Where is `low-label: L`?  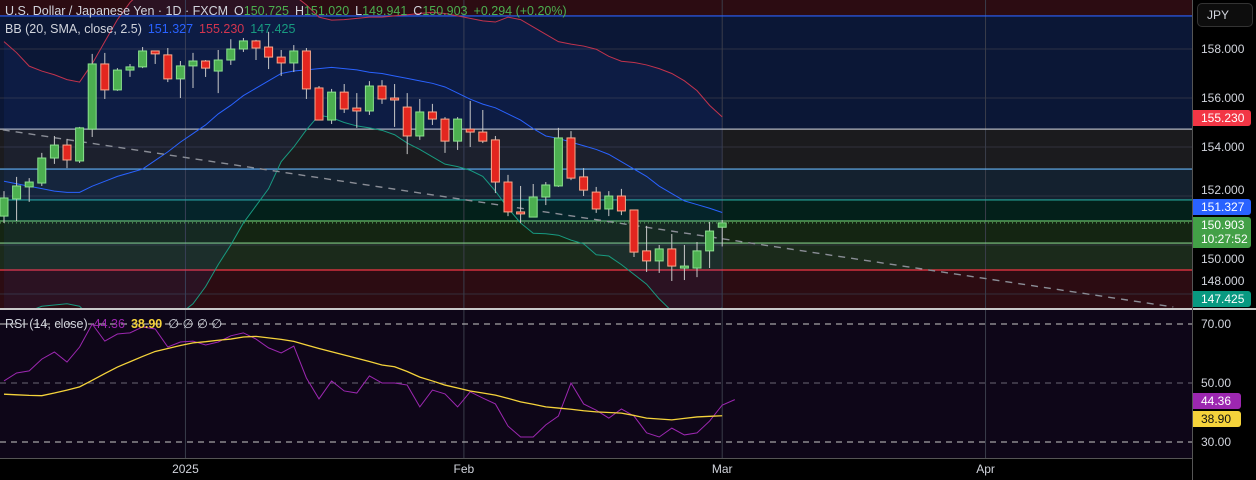
low-label: L is located at coordinates (359, 11).